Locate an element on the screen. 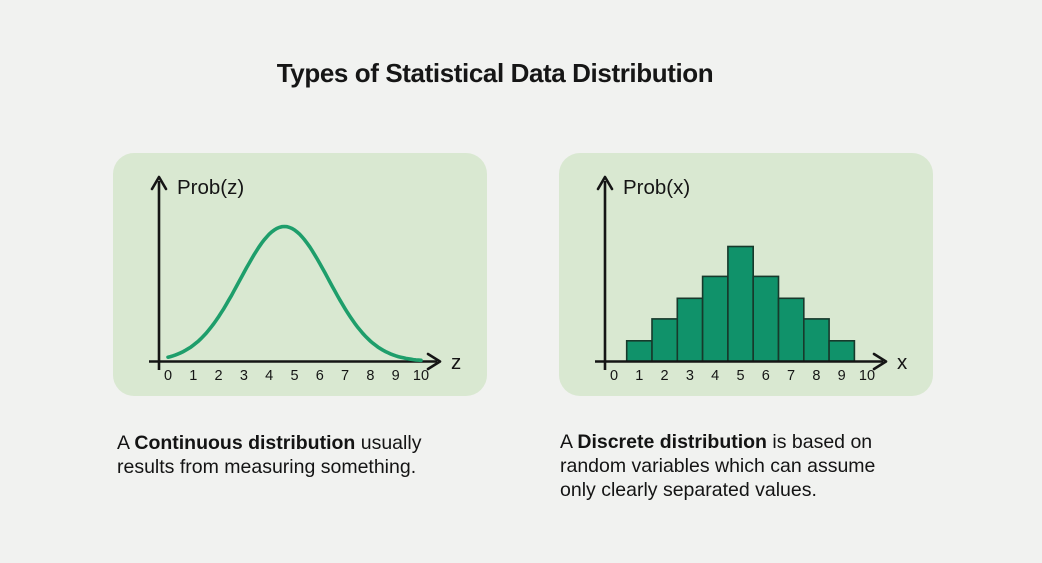 The image size is (1042, 563). x-axis-label: x is located at coordinates (902, 362).